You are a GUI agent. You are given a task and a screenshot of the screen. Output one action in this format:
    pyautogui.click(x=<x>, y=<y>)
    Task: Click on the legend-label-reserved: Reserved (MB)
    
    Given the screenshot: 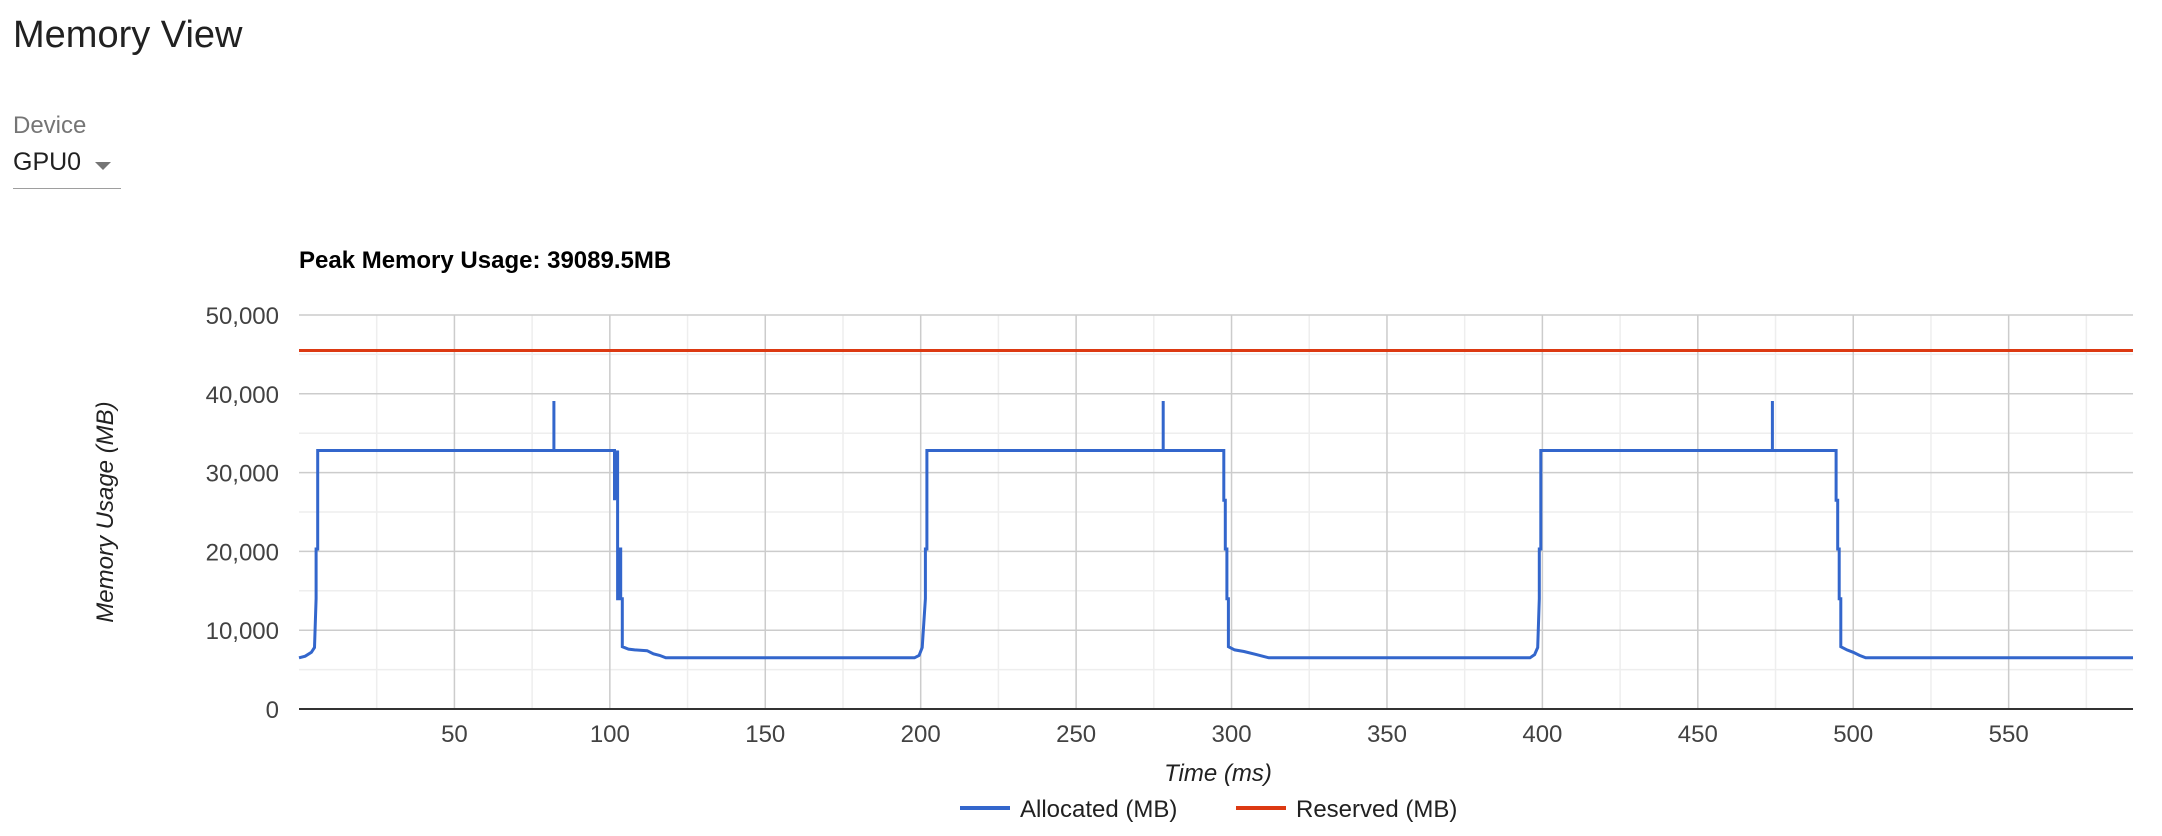 What is the action you would take?
    pyautogui.click(x=1376, y=809)
    